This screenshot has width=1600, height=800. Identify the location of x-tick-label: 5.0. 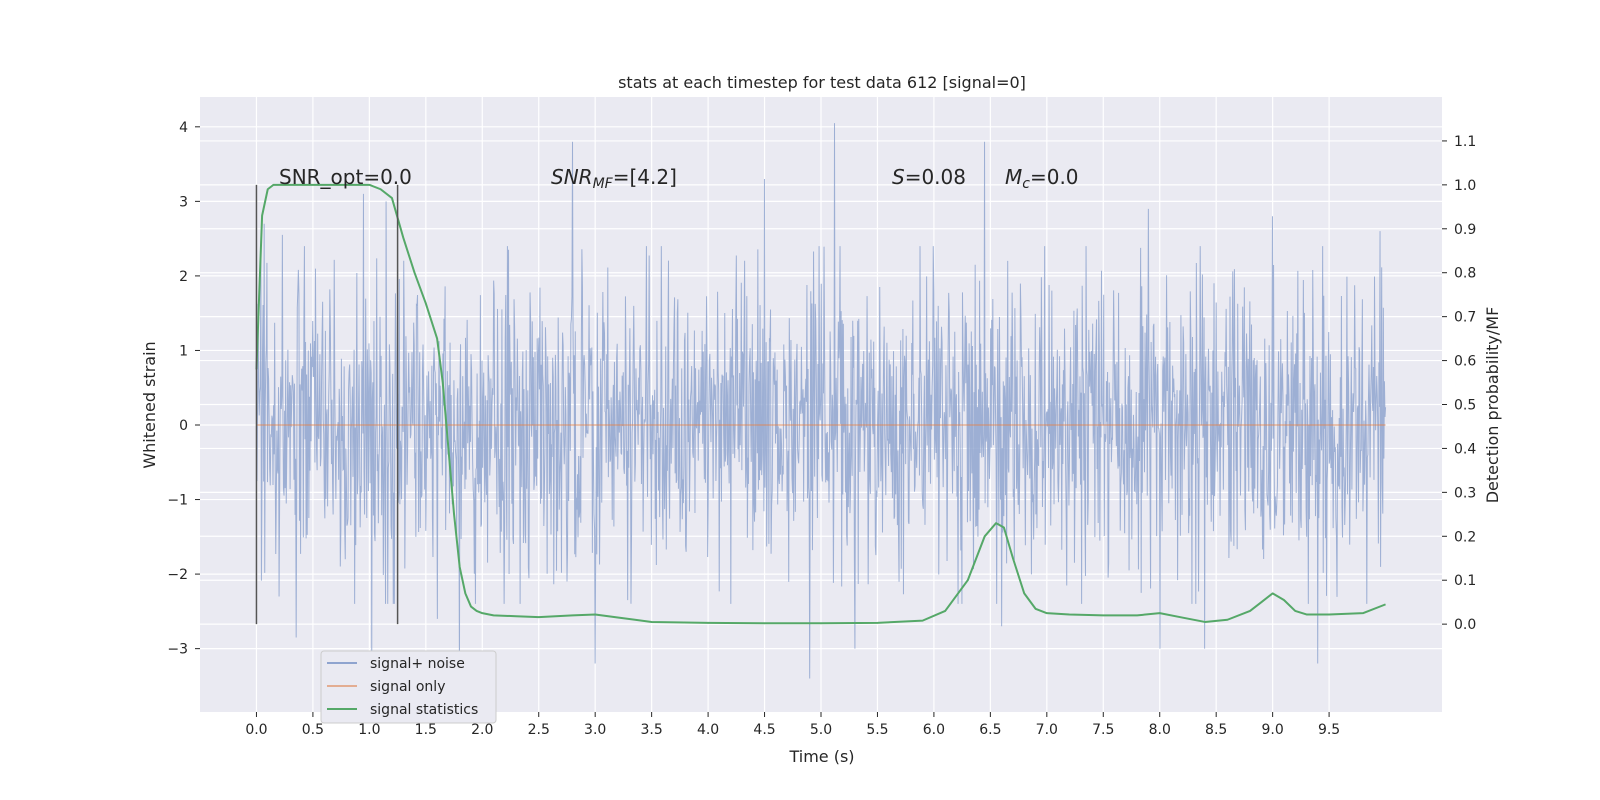
(821, 730).